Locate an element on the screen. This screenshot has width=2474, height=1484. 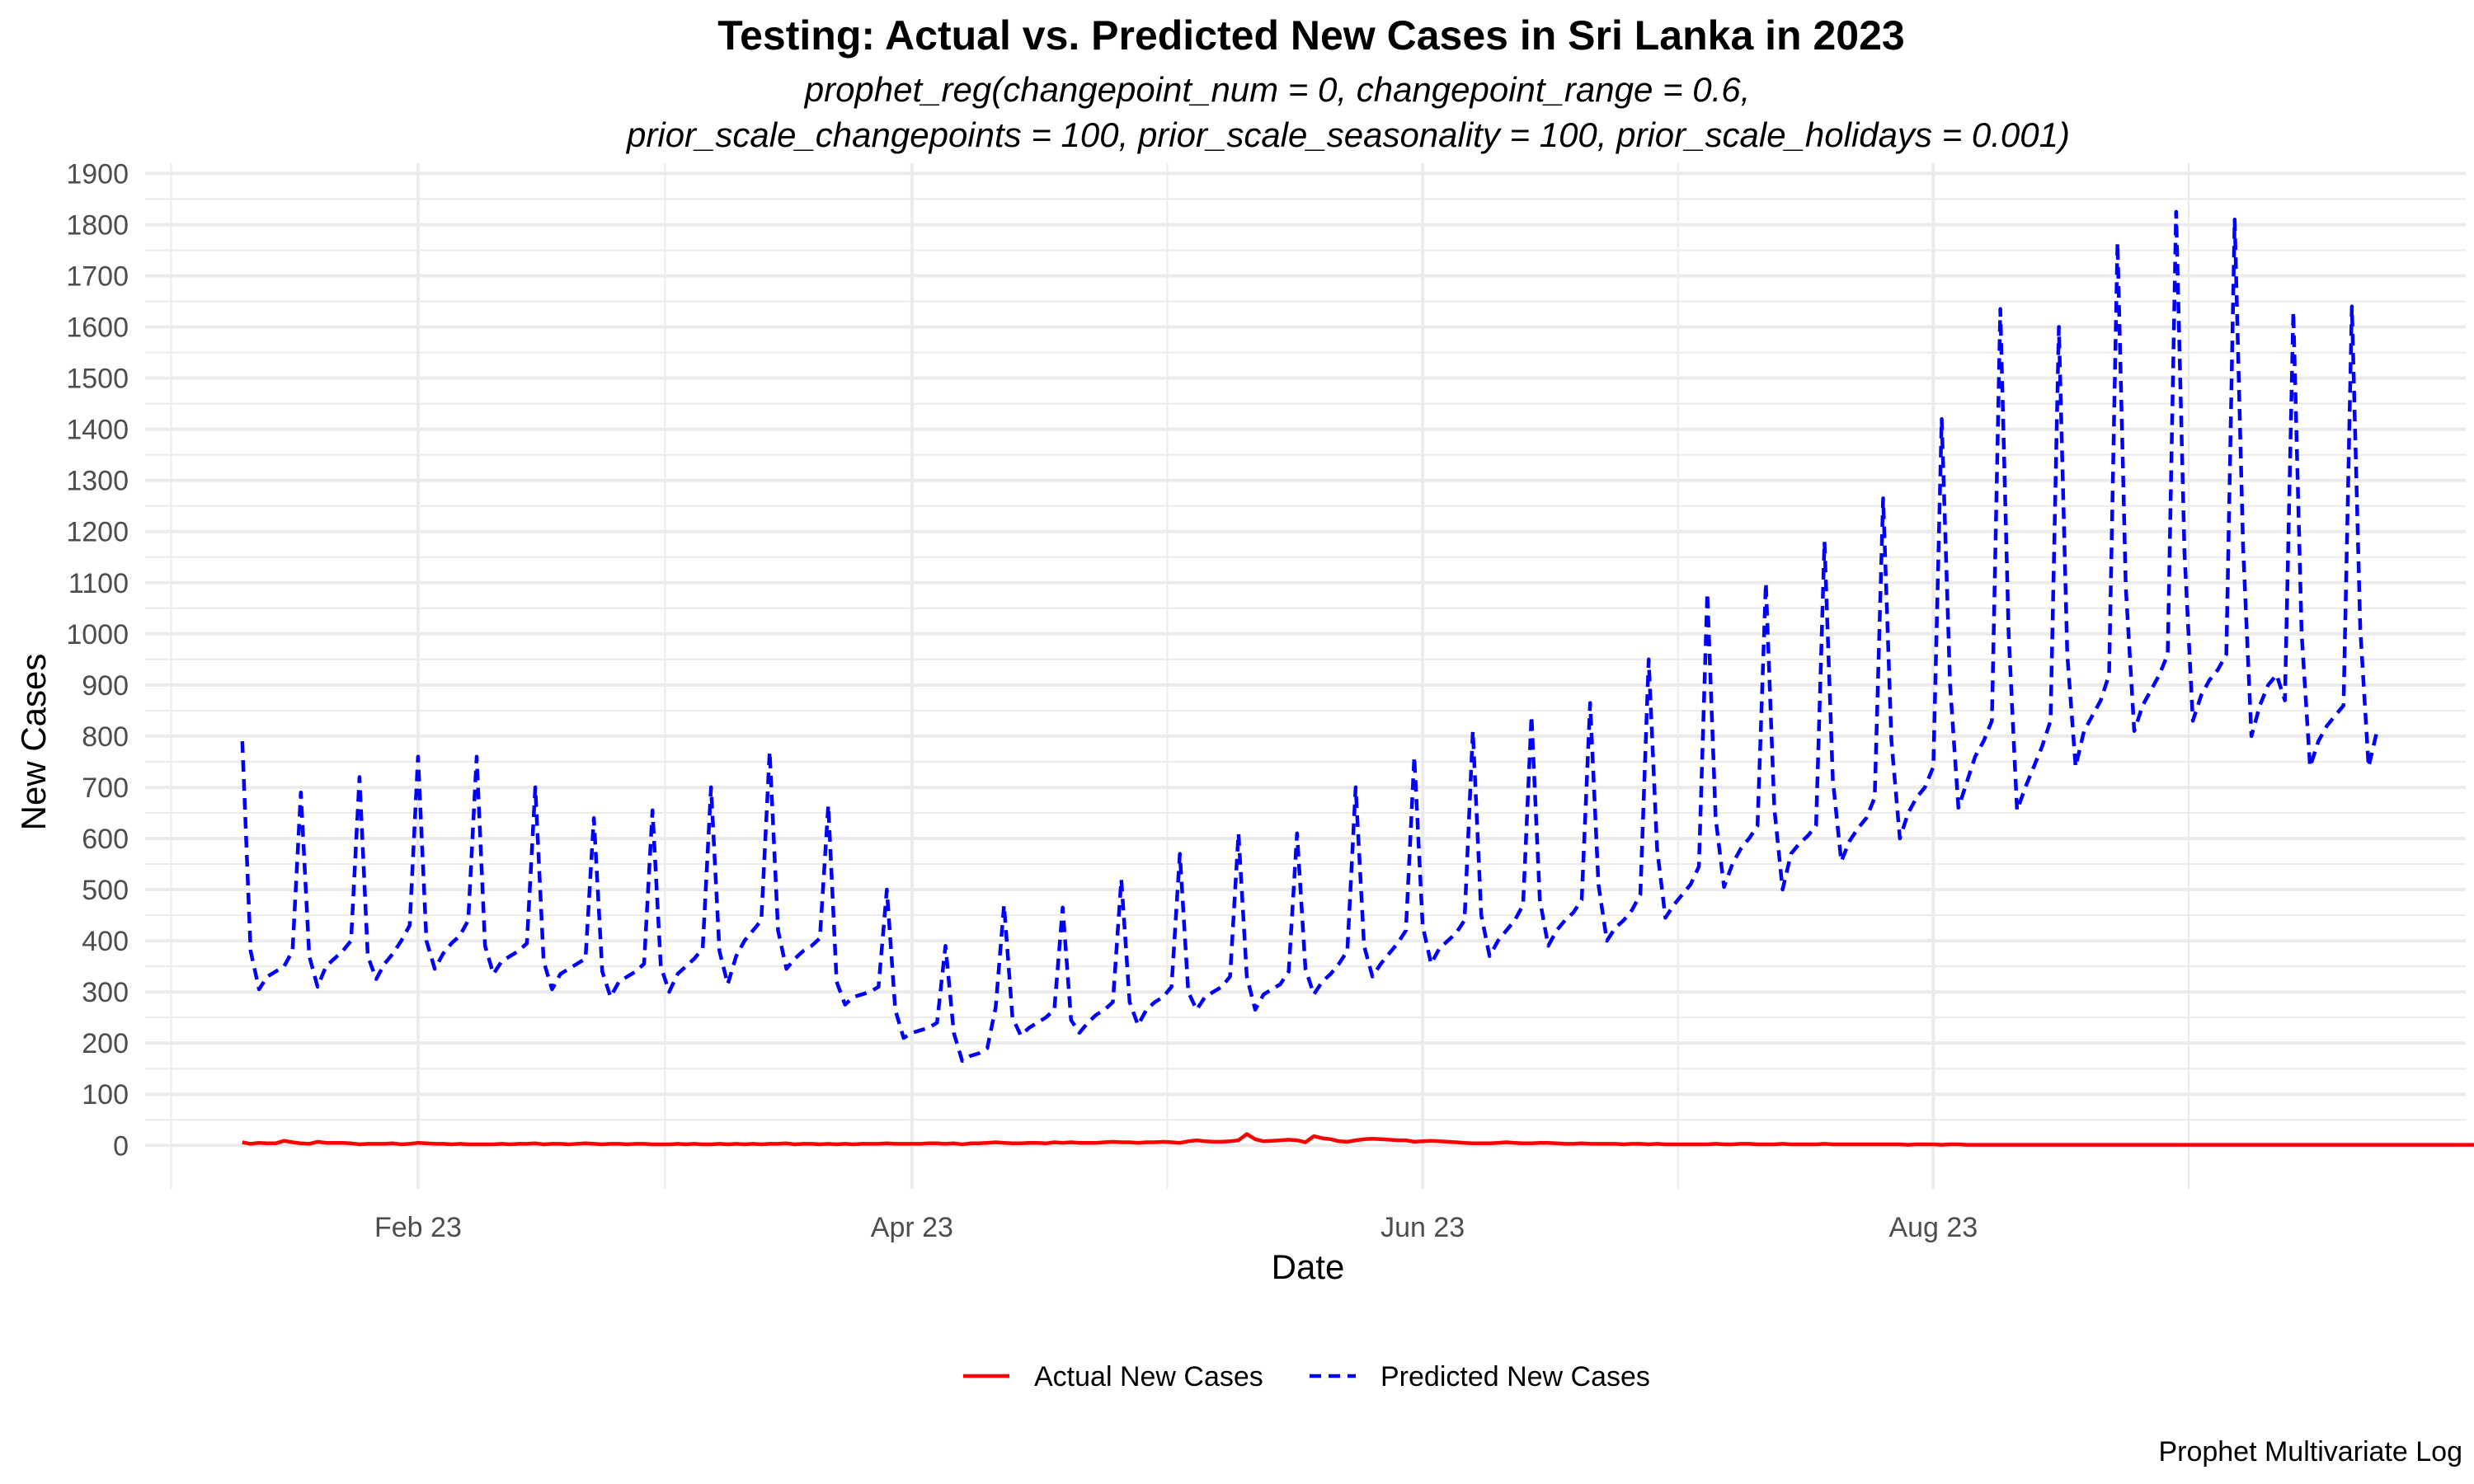
legend-label-actual: Actual New Cases is located at coordinates (1148, 1376).